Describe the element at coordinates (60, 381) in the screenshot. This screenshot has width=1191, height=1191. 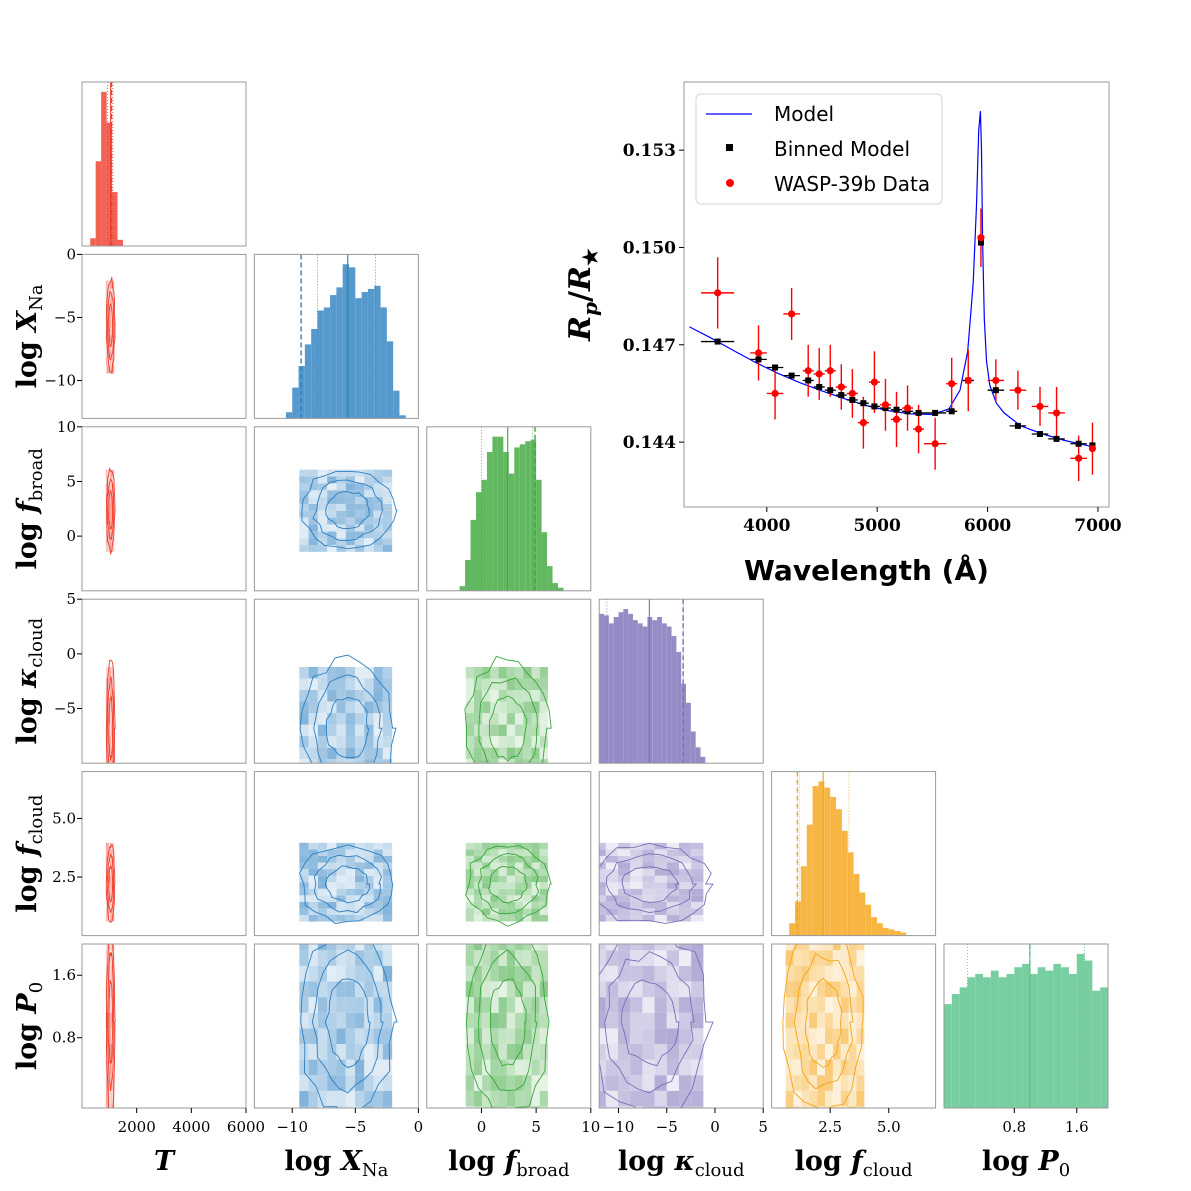
I see `y-tick-label: −10` at that location.